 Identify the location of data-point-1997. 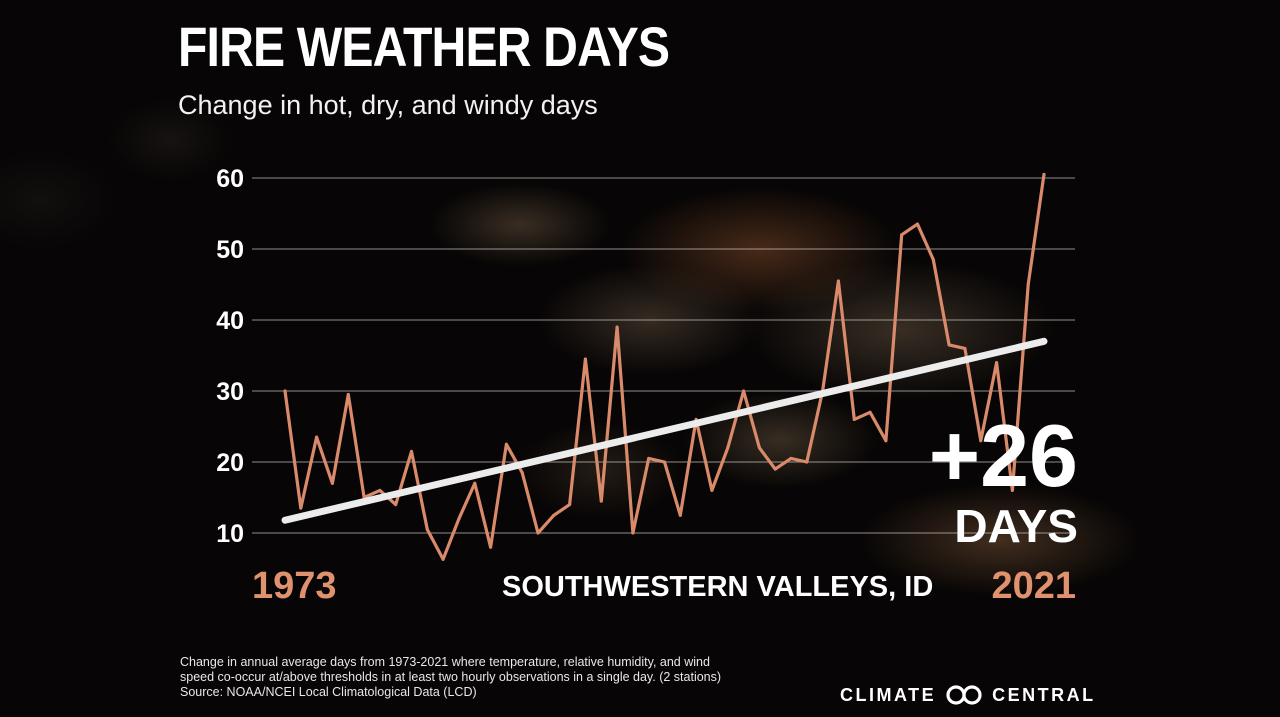
(664, 462).